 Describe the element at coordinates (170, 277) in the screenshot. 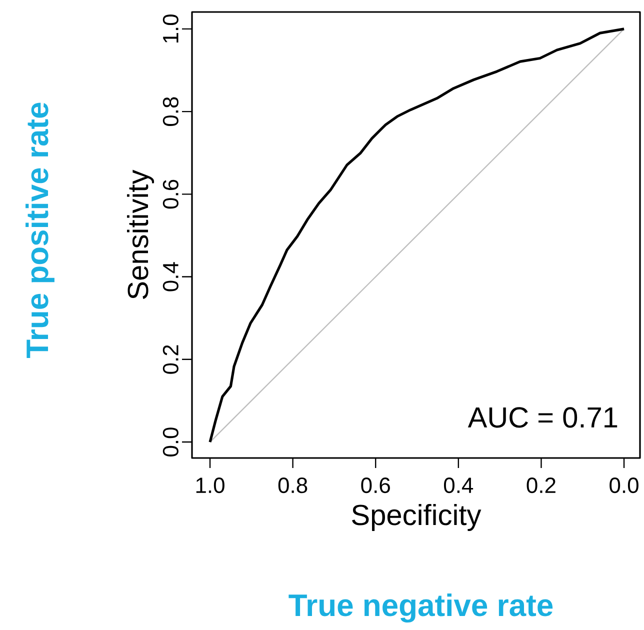

I see `y-tick-label: 0.4` at that location.